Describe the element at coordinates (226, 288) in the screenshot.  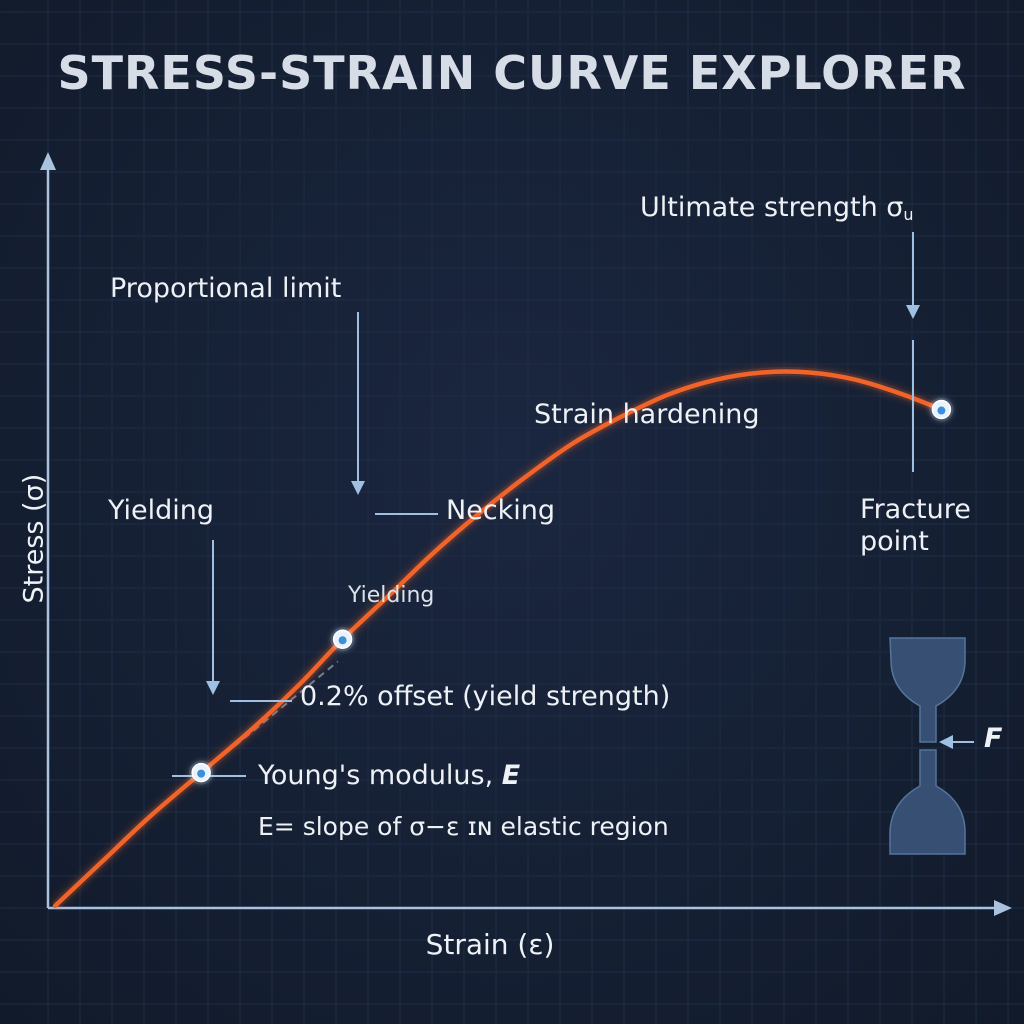
I see `proportional-limit-label: Proportional limit` at that location.